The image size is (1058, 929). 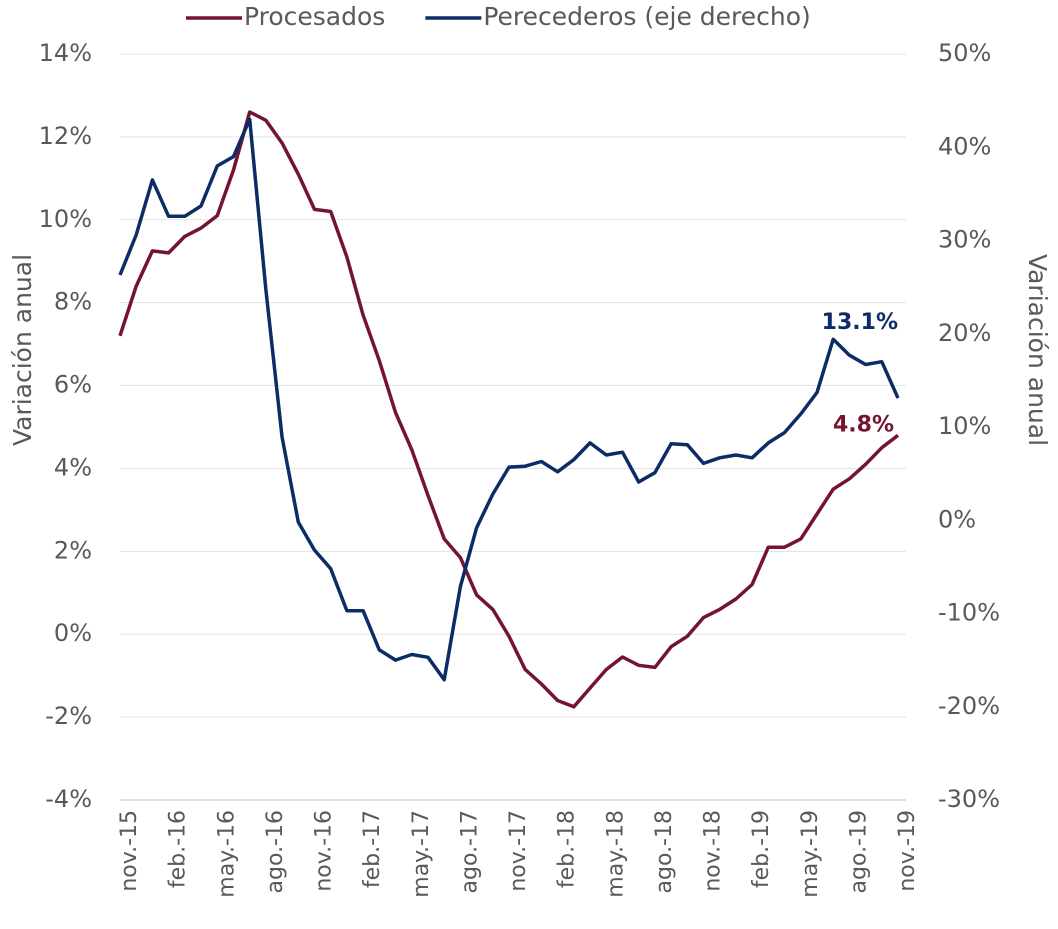 I want to click on x-tick-label: ago.-19, so click(x=858, y=851).